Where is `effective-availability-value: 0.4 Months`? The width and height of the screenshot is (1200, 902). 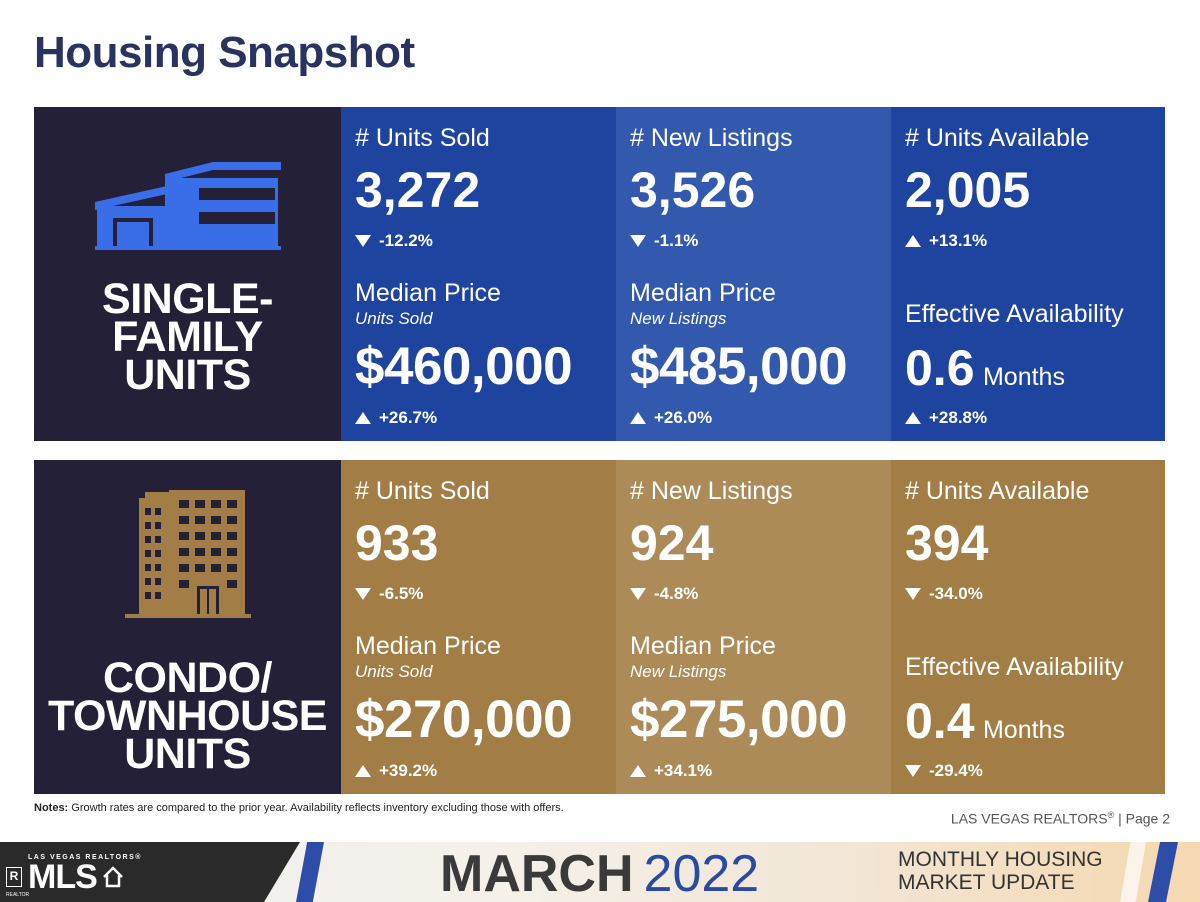
effective-availability-value: 0.4 Months is located at coordinates (985, 721).